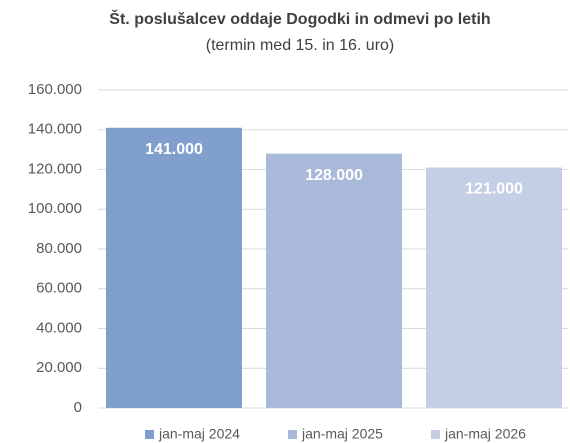 This screenshot has width=570, height=443. What do you see at coordinates (494, 189) in the screenshot?
I see `data-label: 121.000` at bounding box center [494, 189].